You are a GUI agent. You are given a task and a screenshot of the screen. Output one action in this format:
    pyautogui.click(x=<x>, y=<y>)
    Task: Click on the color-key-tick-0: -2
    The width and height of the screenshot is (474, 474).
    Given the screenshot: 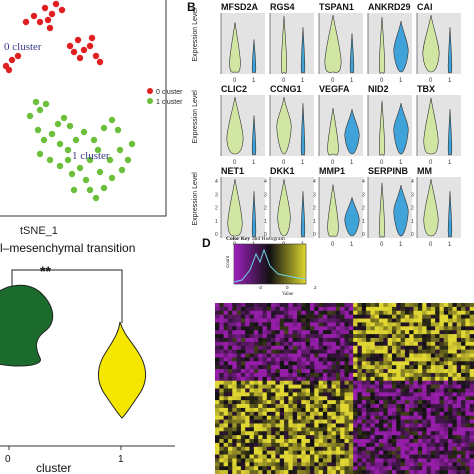 What is the action you would take?
    pyautogui.click(x=260, y=287)
    